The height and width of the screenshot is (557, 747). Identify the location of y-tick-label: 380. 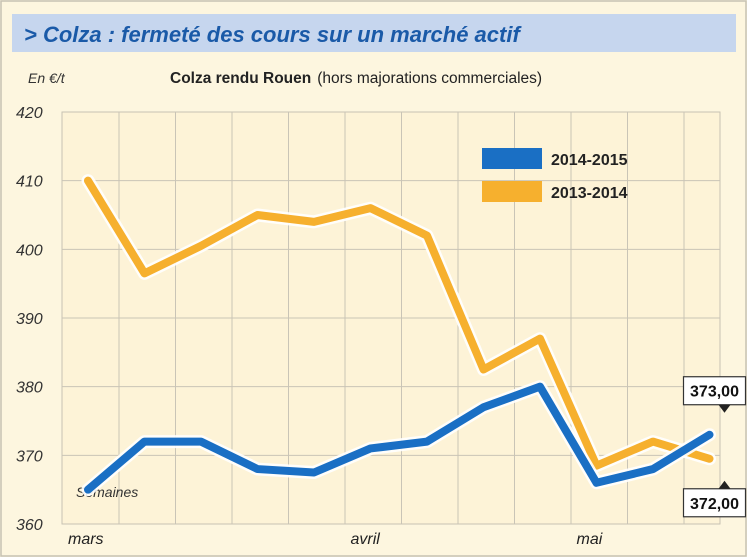
(29, 388).